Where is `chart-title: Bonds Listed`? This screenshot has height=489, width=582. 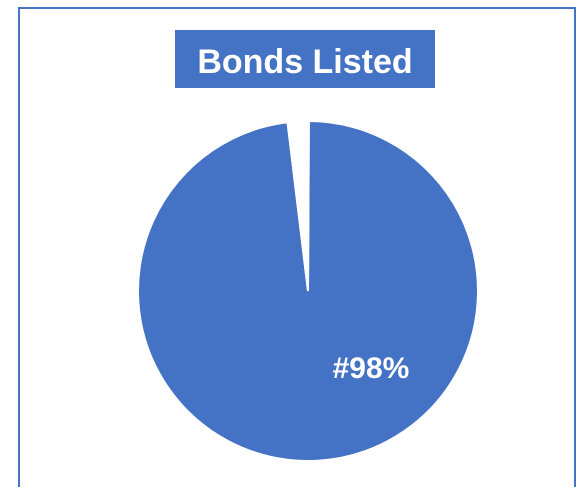 chart-title: Bonds Listed is located at coordinates (304, 62).